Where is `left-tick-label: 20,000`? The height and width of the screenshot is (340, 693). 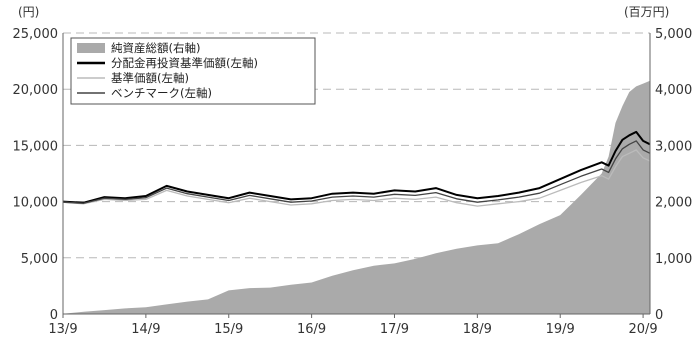
left-tick-label: 20,000 is located at coordinates (36, 90).